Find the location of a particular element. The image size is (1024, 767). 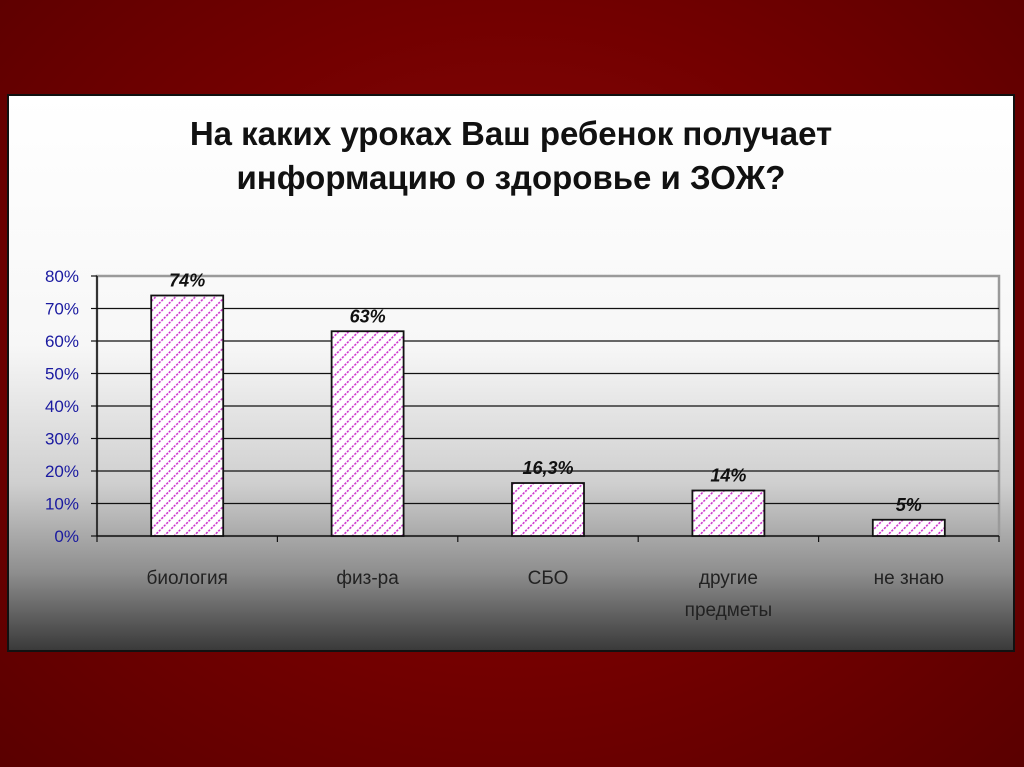

category-label: другие is located at coordinates (728, 578).